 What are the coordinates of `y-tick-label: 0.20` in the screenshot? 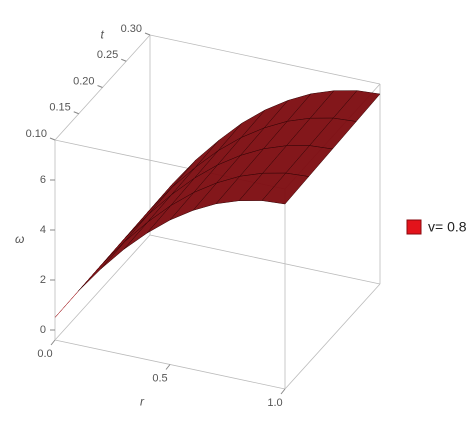 It's located at (83, 81).